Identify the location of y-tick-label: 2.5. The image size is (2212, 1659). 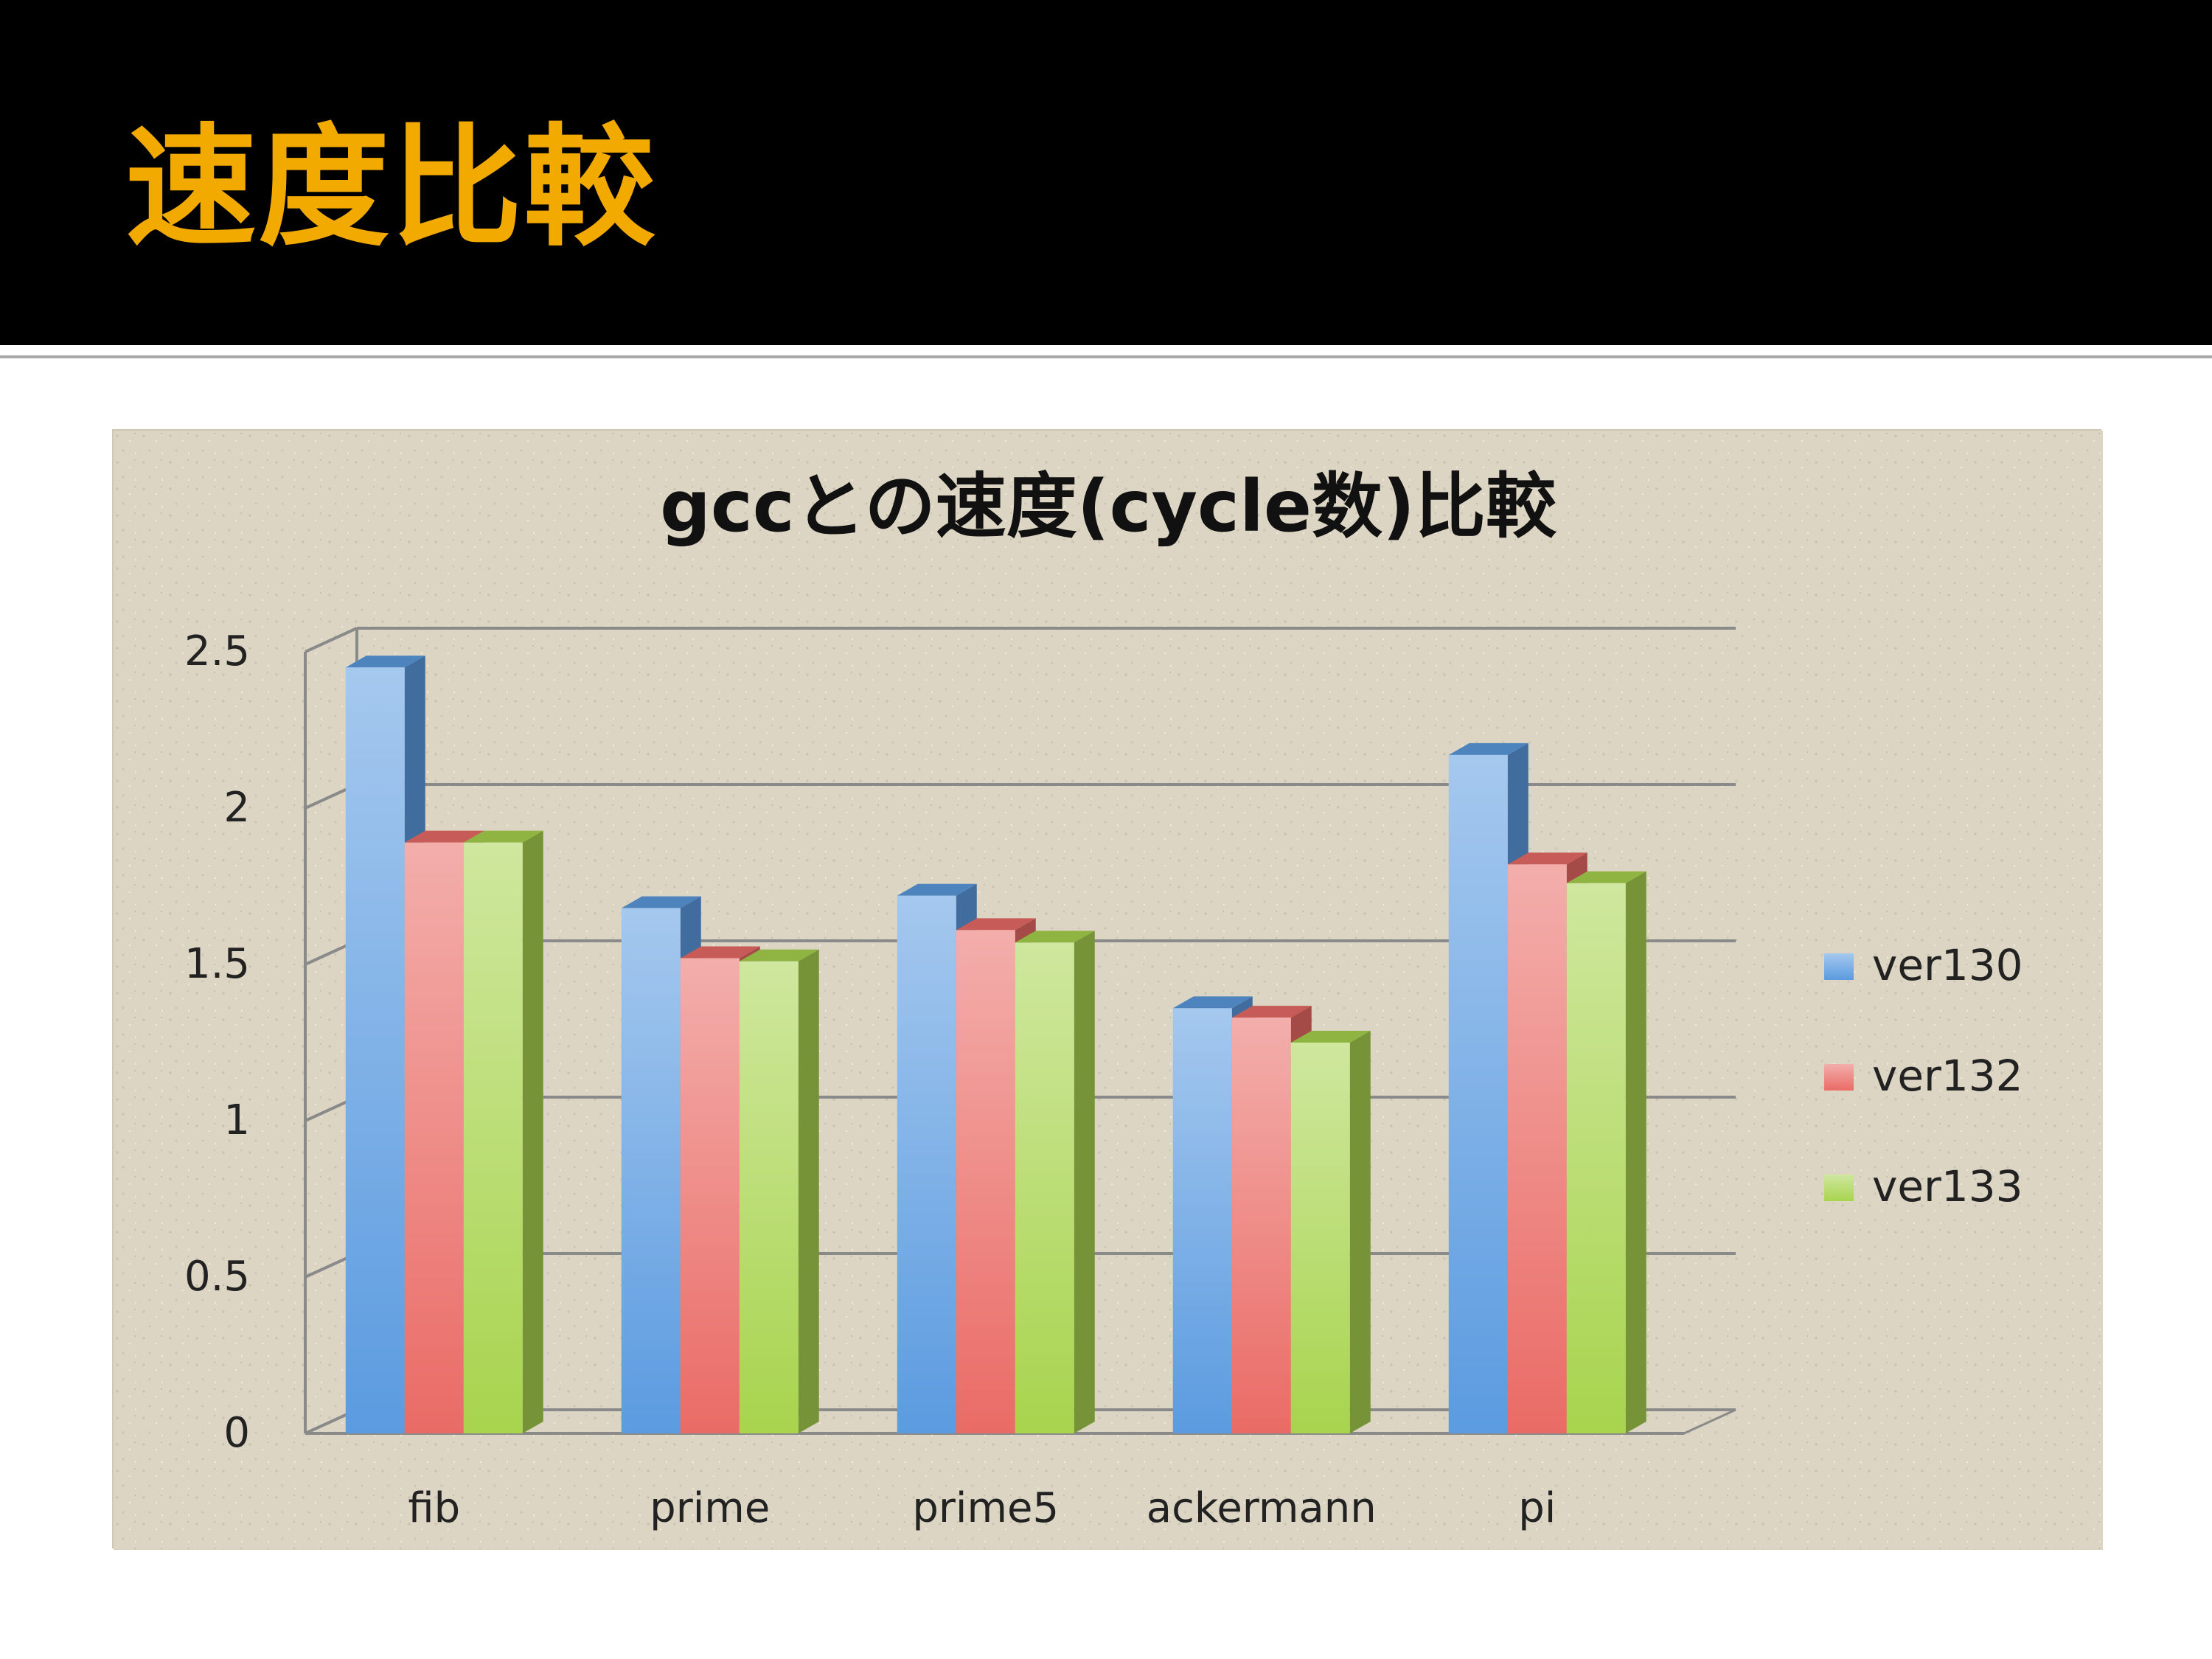
(217, 651).